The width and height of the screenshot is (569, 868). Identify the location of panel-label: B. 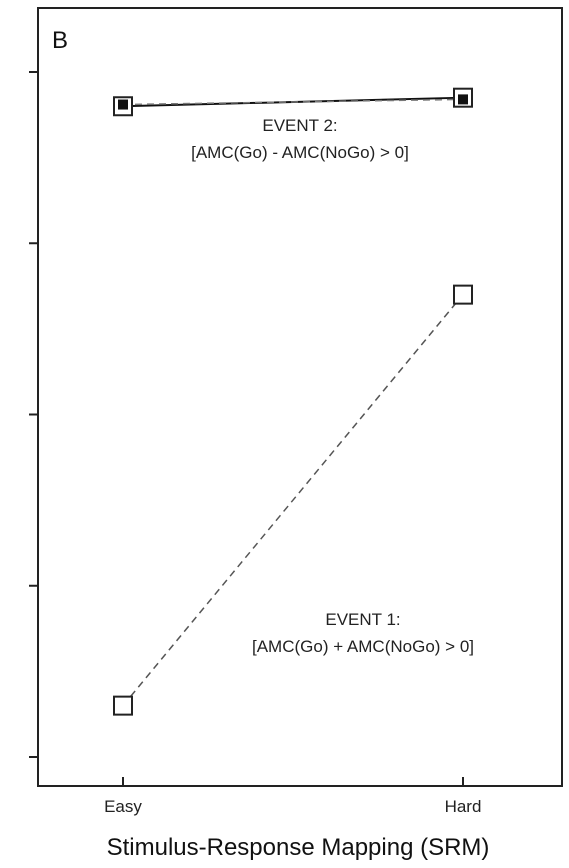
(60, 40).